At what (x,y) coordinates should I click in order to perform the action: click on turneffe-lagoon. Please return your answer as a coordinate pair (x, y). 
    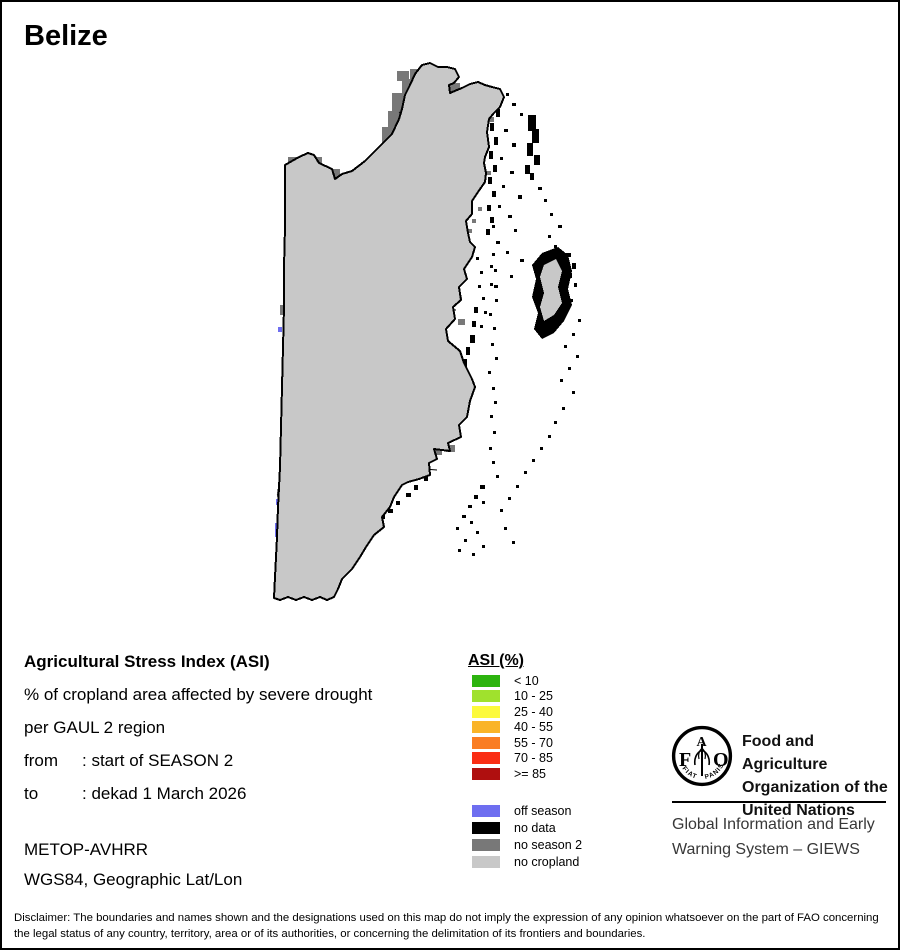
    Looking at the image, I should click on (551, 290).